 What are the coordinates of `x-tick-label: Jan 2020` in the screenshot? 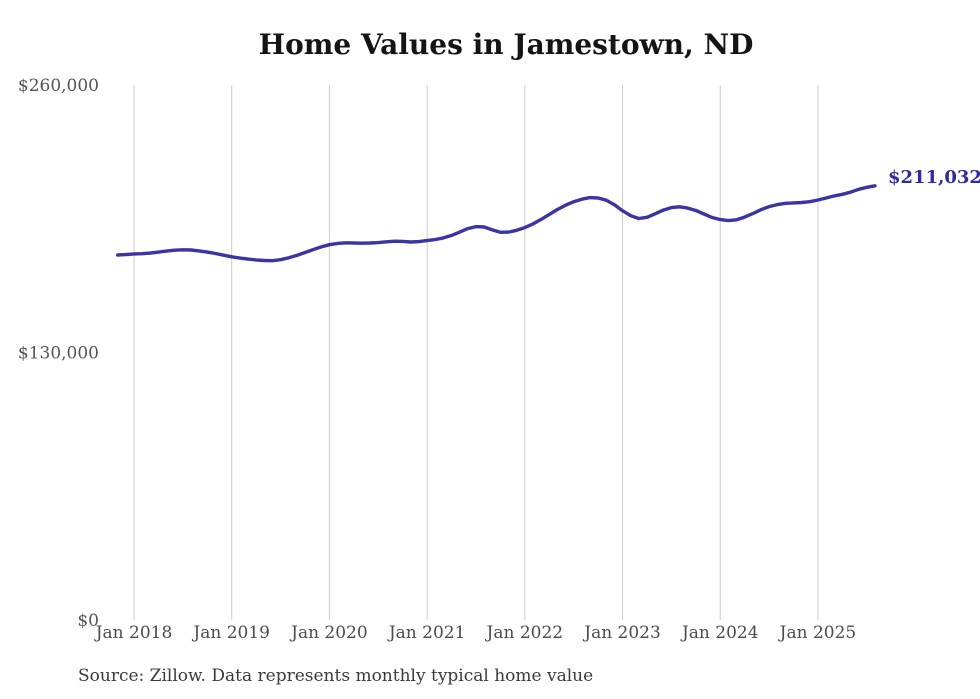 It's located at (328, 633).